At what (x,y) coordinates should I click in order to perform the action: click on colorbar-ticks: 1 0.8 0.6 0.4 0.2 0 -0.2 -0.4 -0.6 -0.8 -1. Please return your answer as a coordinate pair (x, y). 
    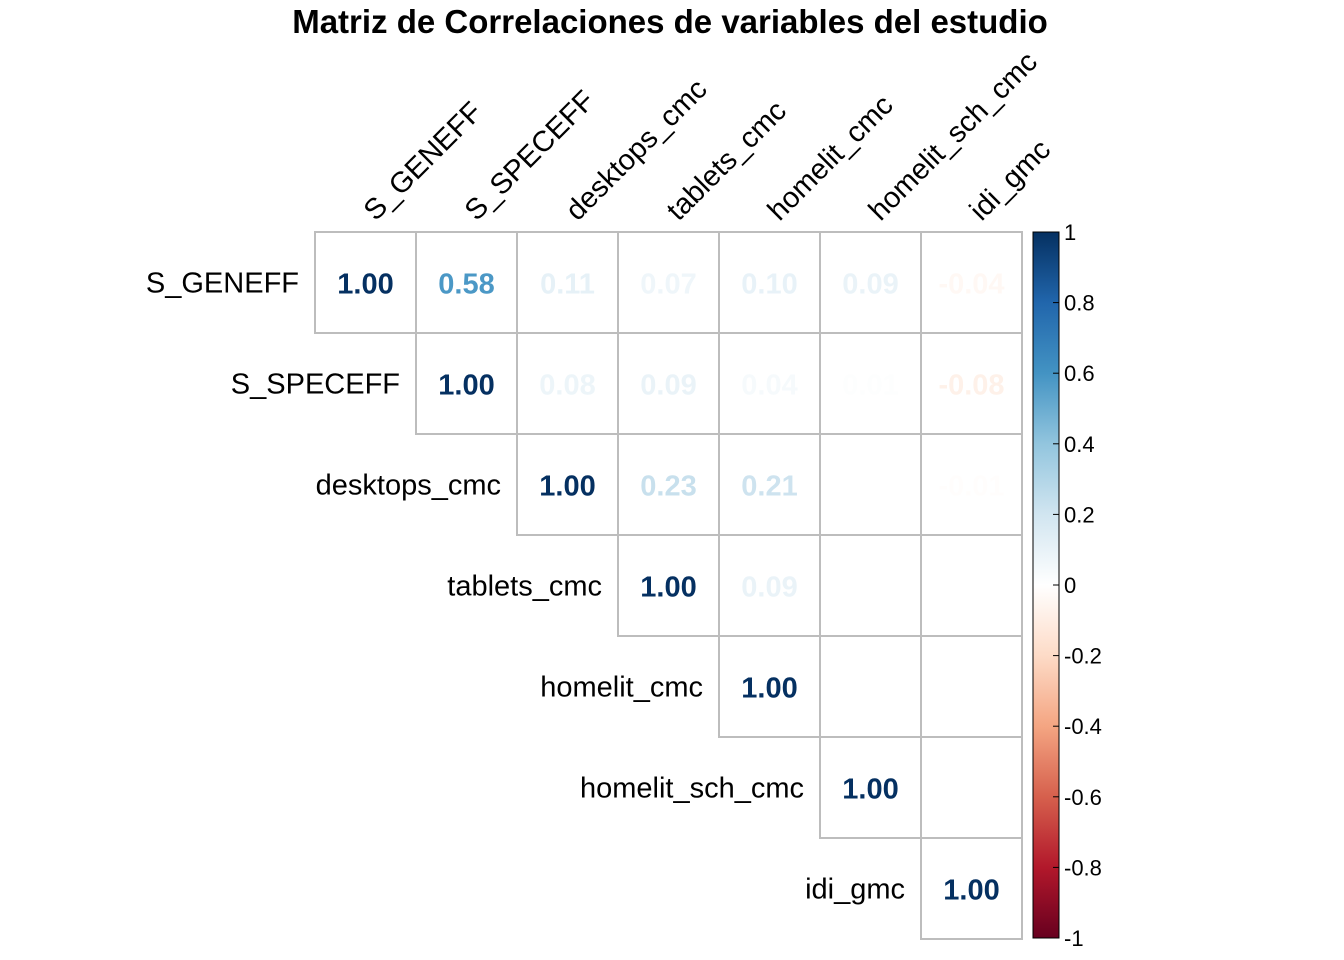
    Looking at the image, I should click on (1077, 585).